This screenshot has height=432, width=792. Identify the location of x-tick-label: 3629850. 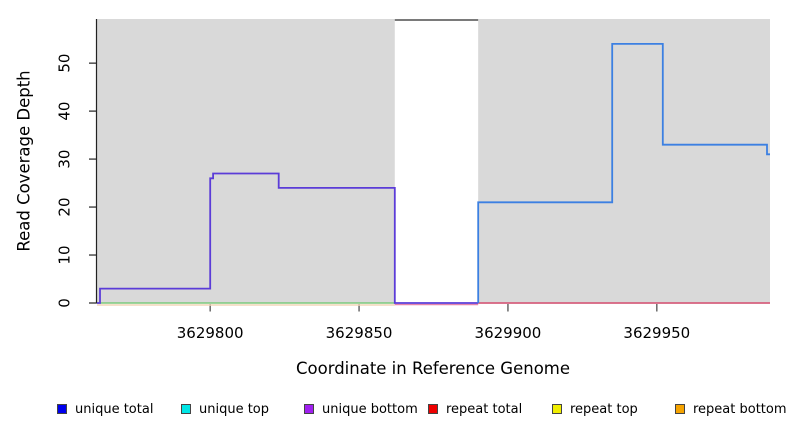
(359, 333).